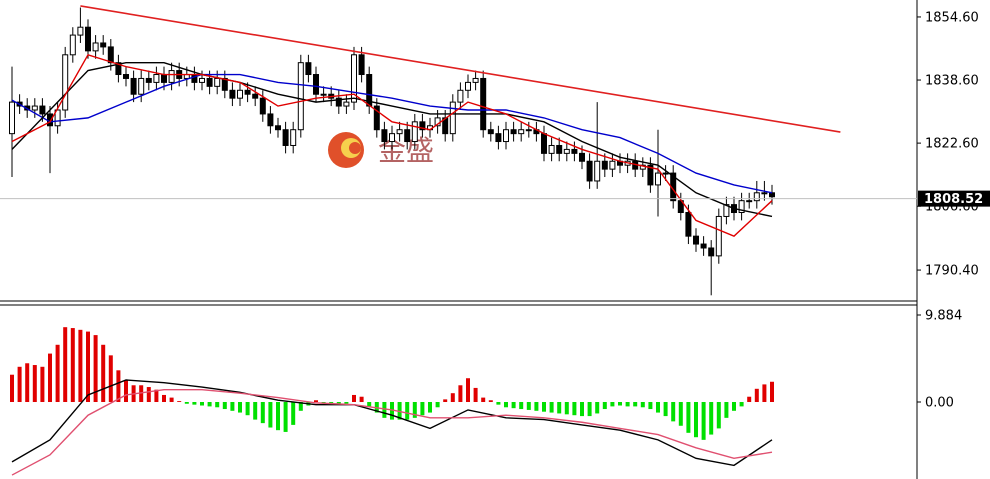 The image size is (990, 479). Describe the element at coordinates (953, 199) in the screenshot. I see `price-label: 1808.52` at that location.